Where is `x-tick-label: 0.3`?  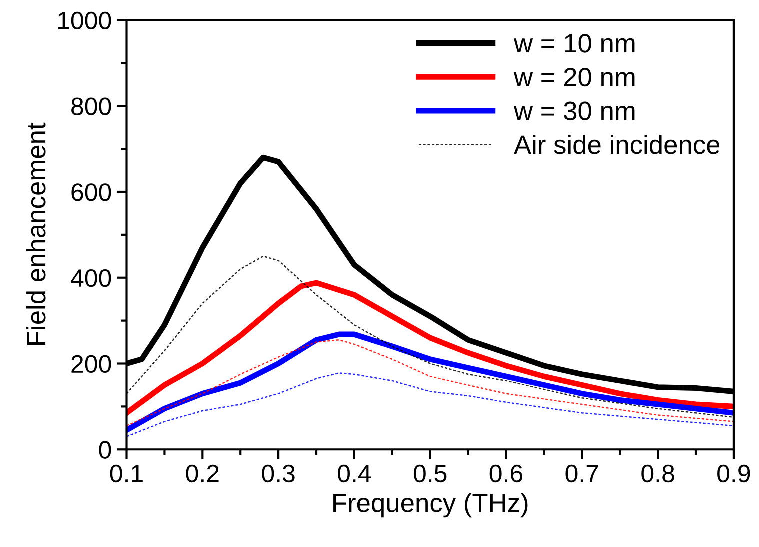 x-tick-label: 0.3 is located at coordinates (278, 473).